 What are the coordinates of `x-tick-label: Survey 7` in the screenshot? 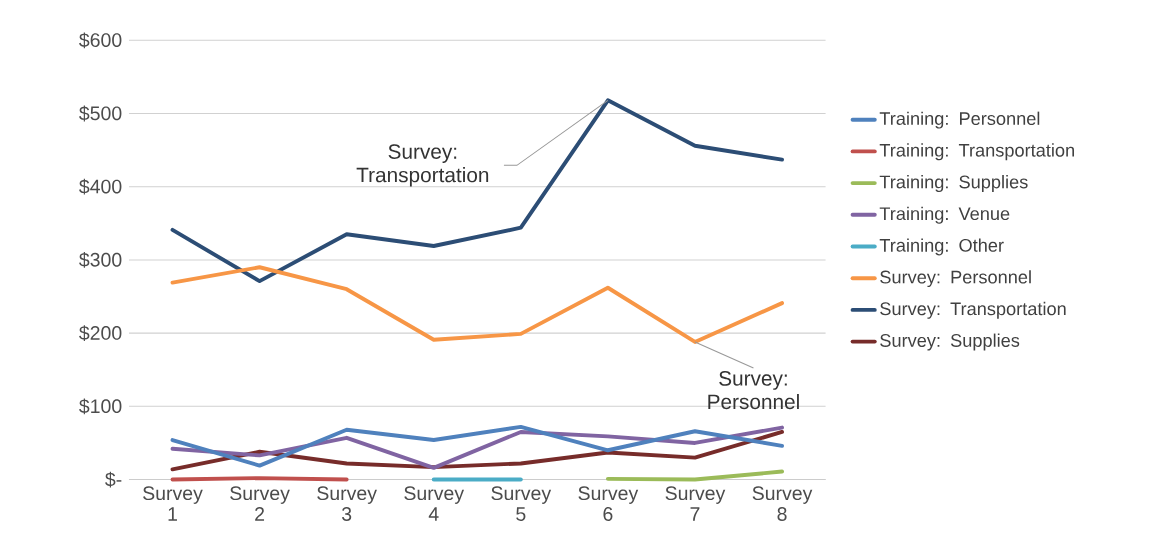 It's located at (695, 503).